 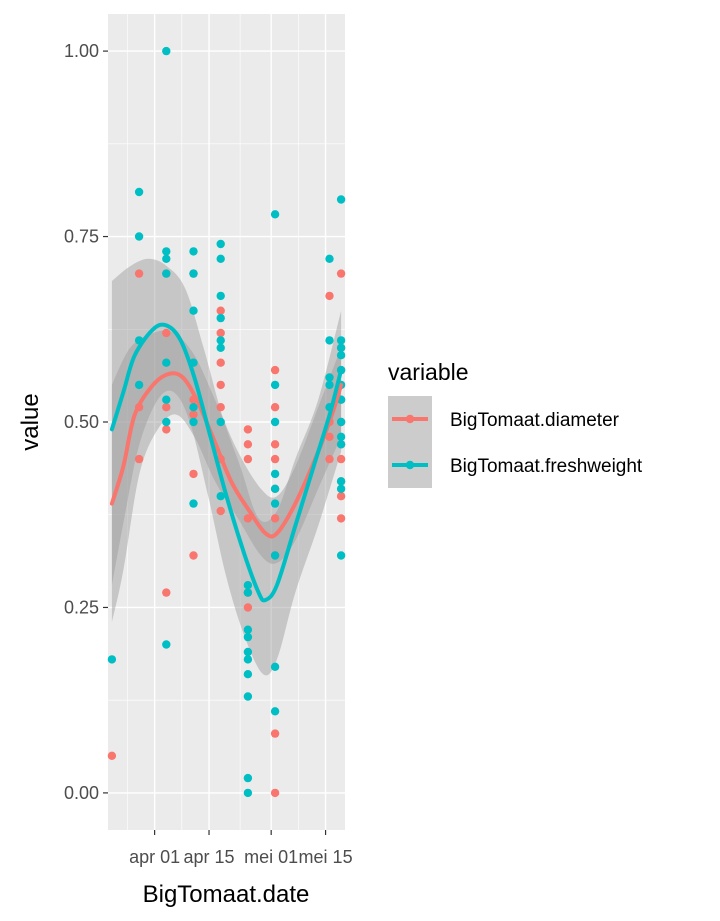 What do you see at coordinates (208, 857) in the screenshot?
I see `x-tick-label: apr 15` at bounding box center [208, 857].